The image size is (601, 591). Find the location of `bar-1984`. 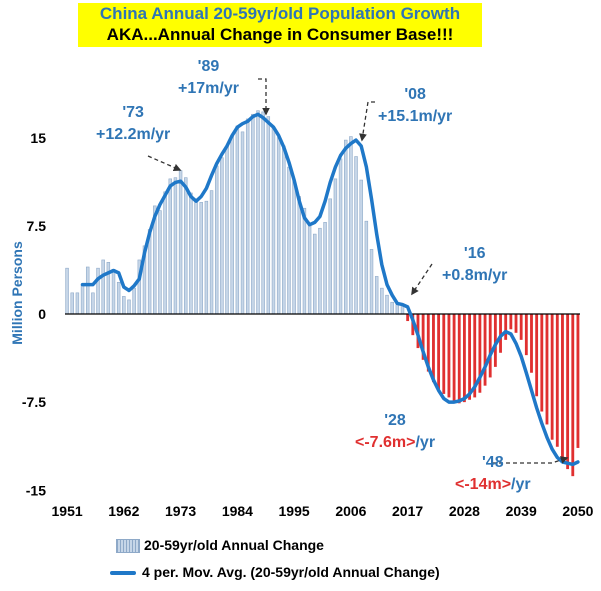

bar-1984 is located at coordinates (237, 220).